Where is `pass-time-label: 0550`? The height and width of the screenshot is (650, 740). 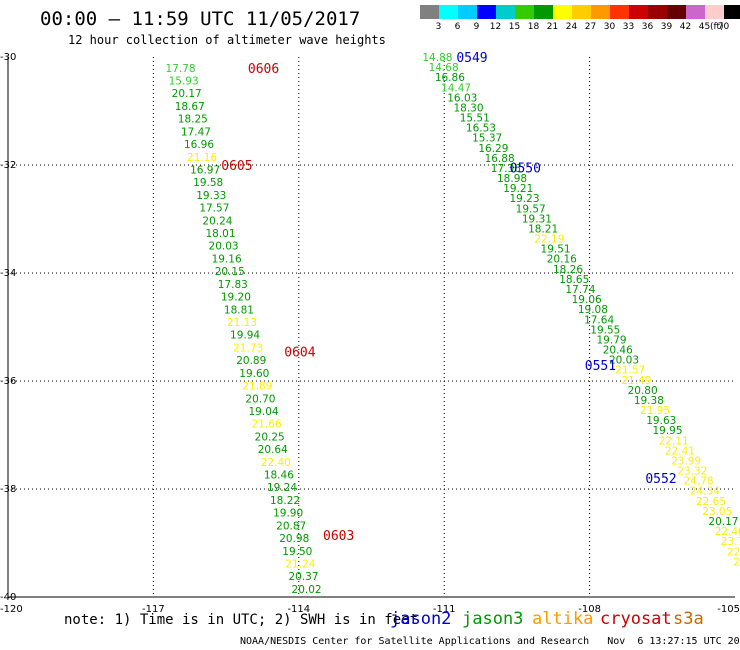 pass-time-label: 0550 is located at coordinates (525, 169).